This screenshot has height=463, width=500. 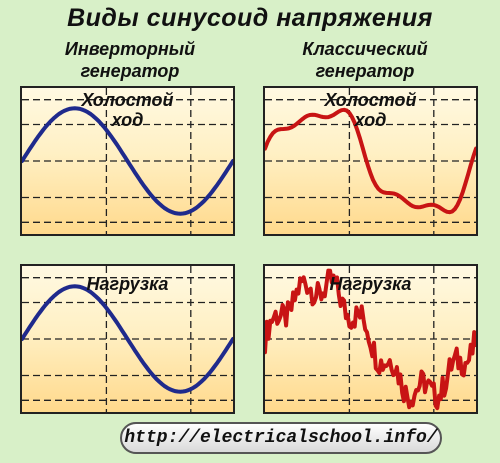 I want to click on grid-lines, so click(x=370, y=161).